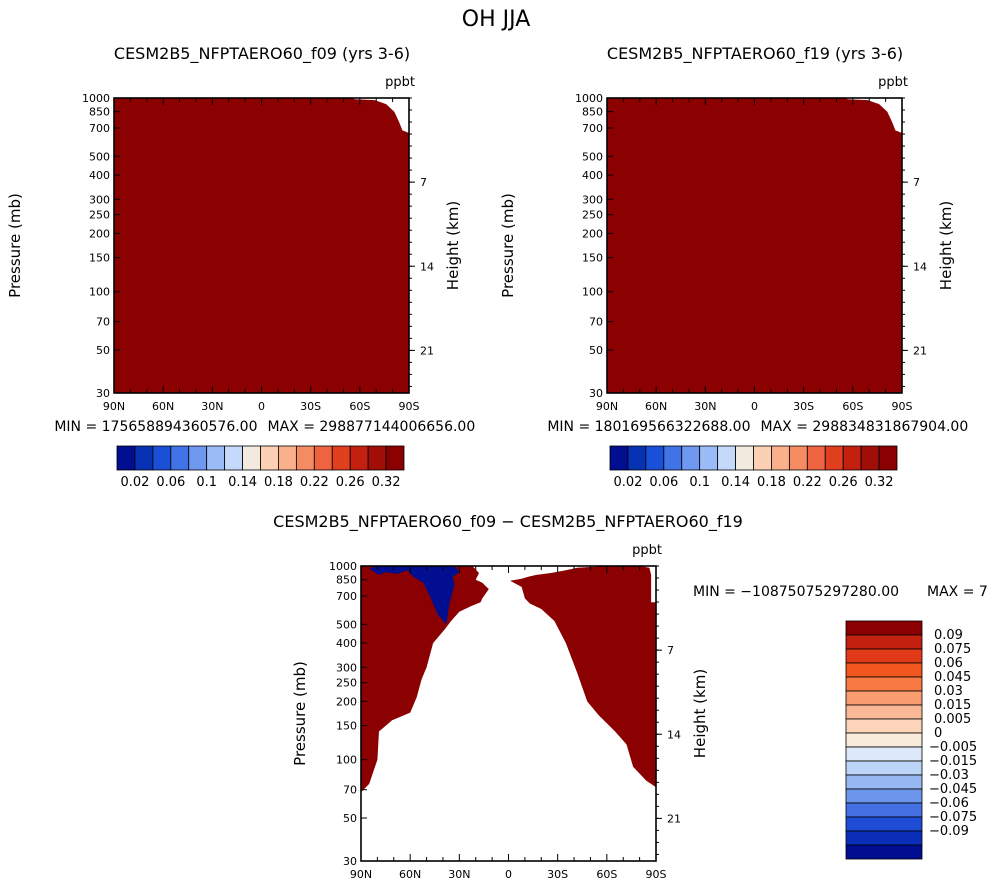  Describe the element at coordinates (414, 595) in the screenshot. I see `negative-region` at that location.